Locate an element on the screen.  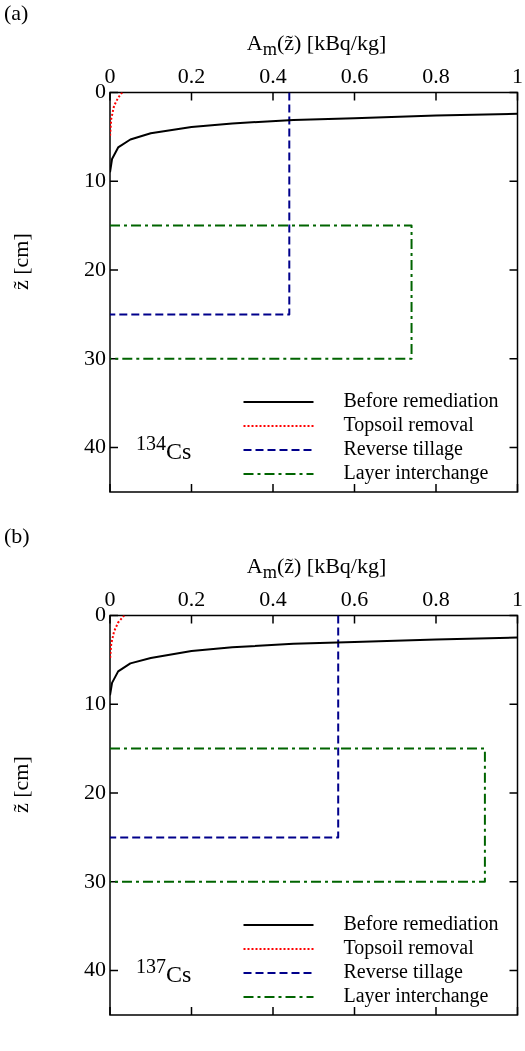
text: (a) is located at coordinates (16, 13).